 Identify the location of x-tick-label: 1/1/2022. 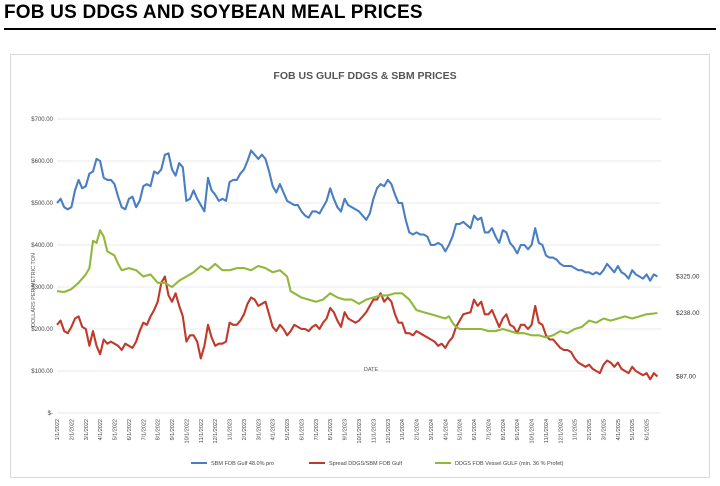
(58, 429).